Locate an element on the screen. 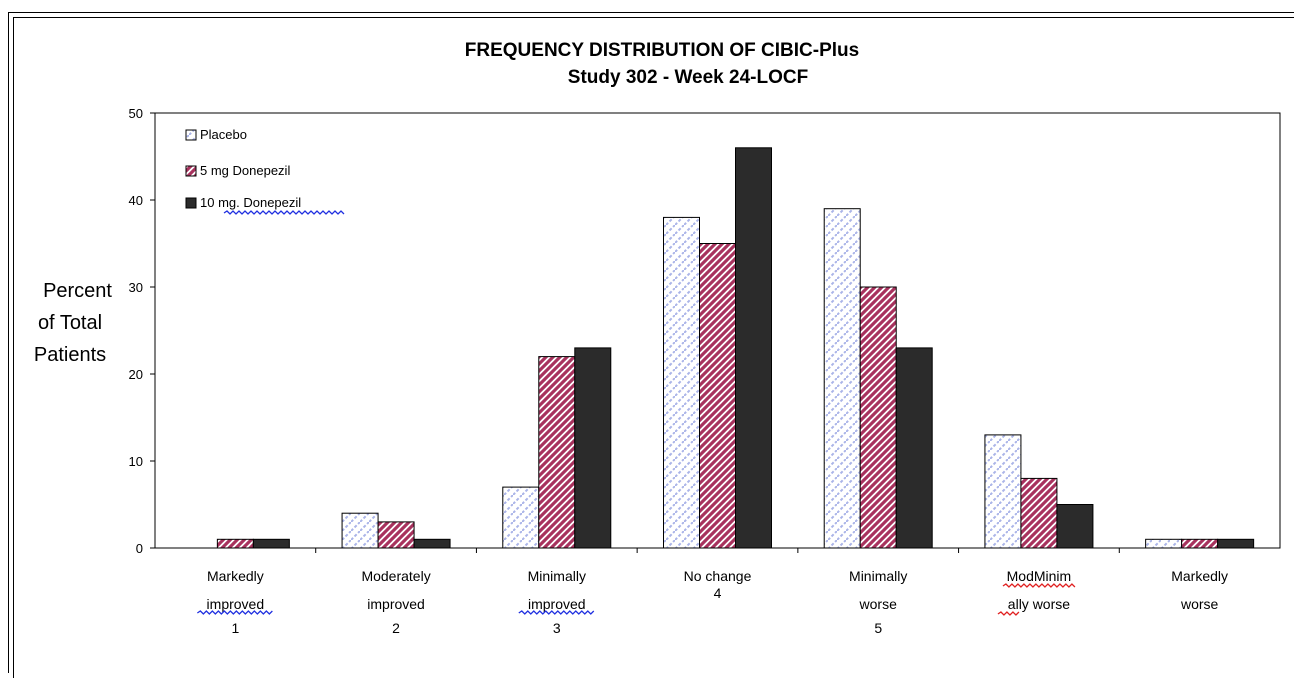 The height and width of the screenshot is (678, 1294). y-tick-label: 0 is located at coordinates (139, 548).